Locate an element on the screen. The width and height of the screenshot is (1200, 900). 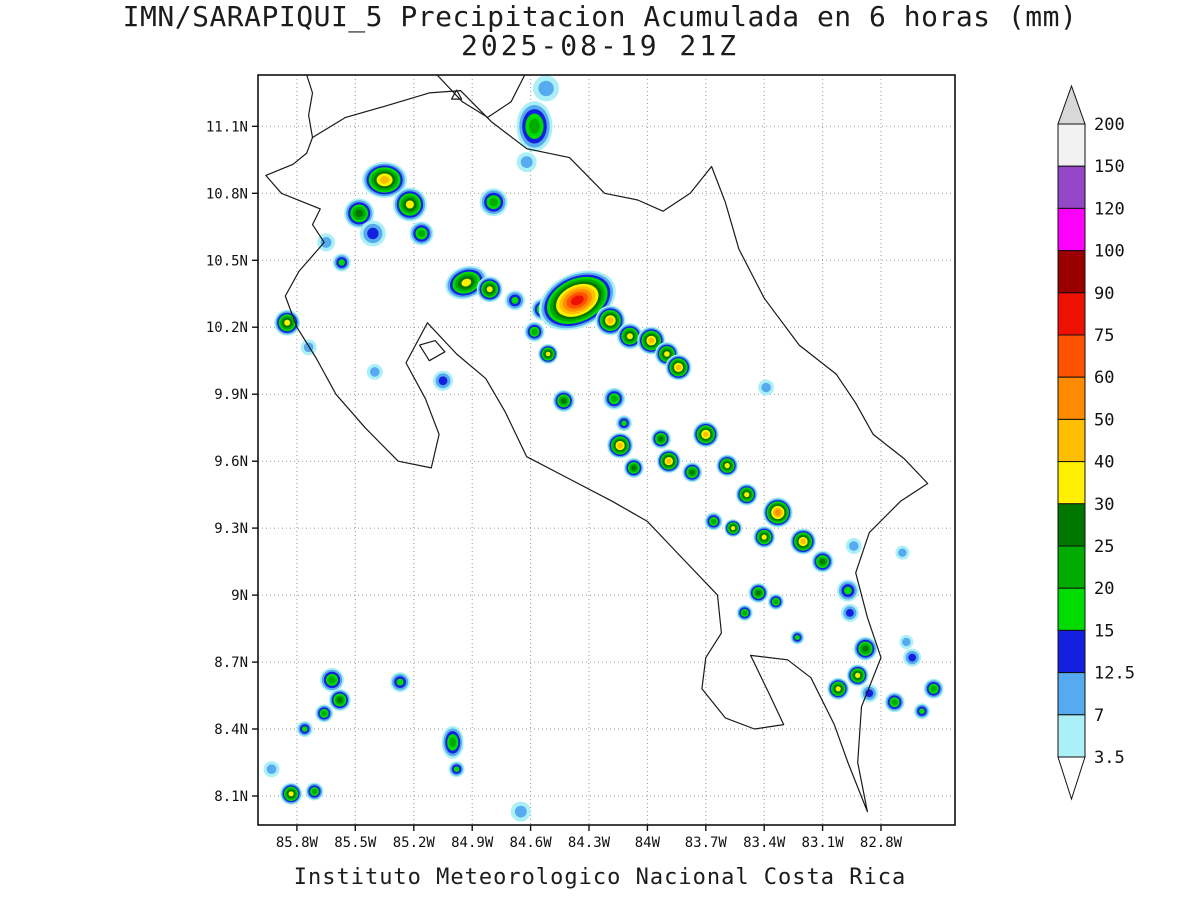
colorbar-label: 60 is located at coordinates (1104, 378).